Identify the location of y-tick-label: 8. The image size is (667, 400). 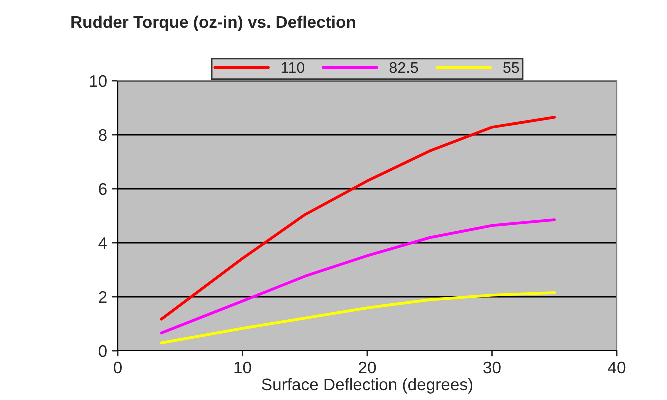
(103, 135).